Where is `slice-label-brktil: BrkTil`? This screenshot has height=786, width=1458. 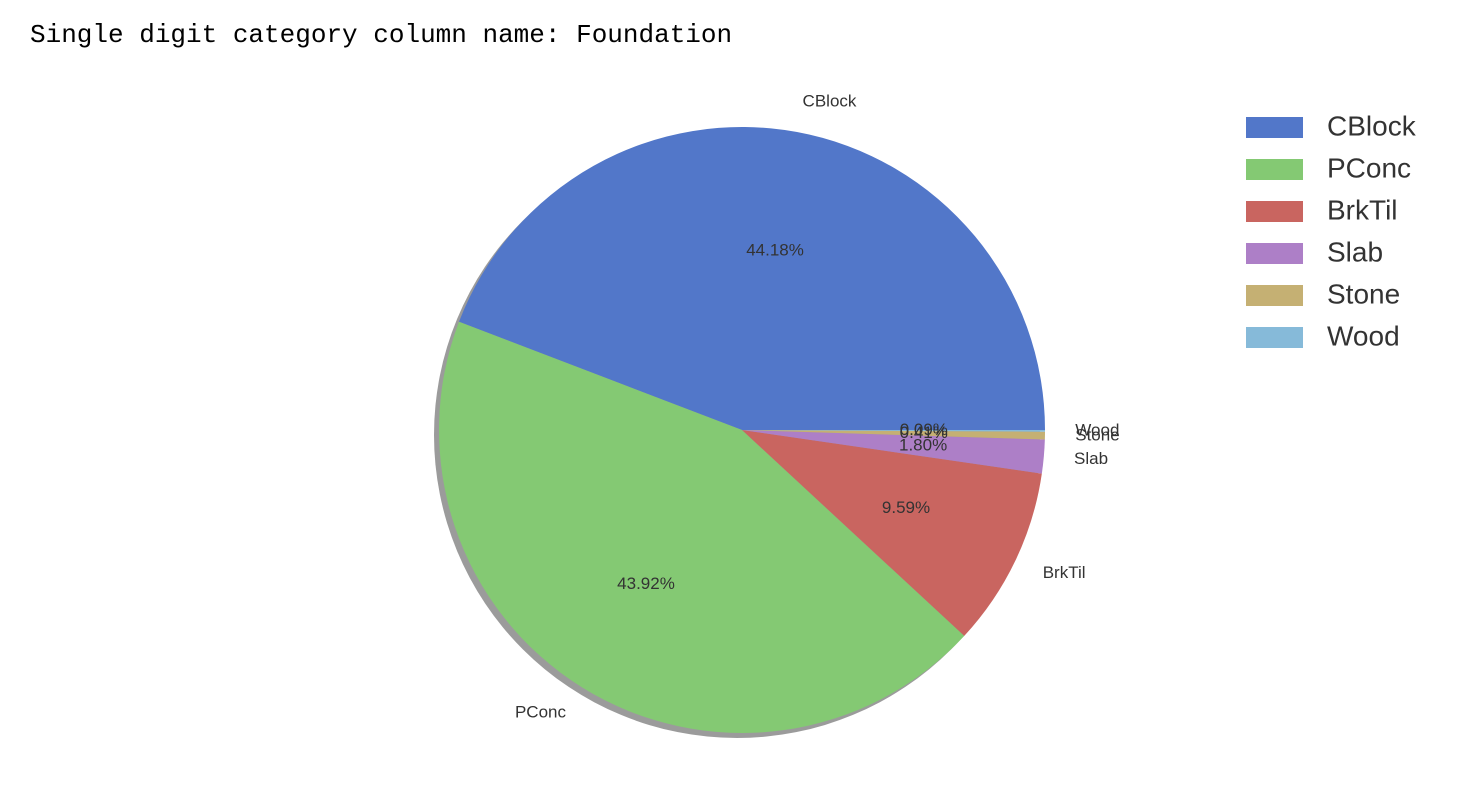
slice-label-brktil: BrkTil is located at coordinates (1064, 572).